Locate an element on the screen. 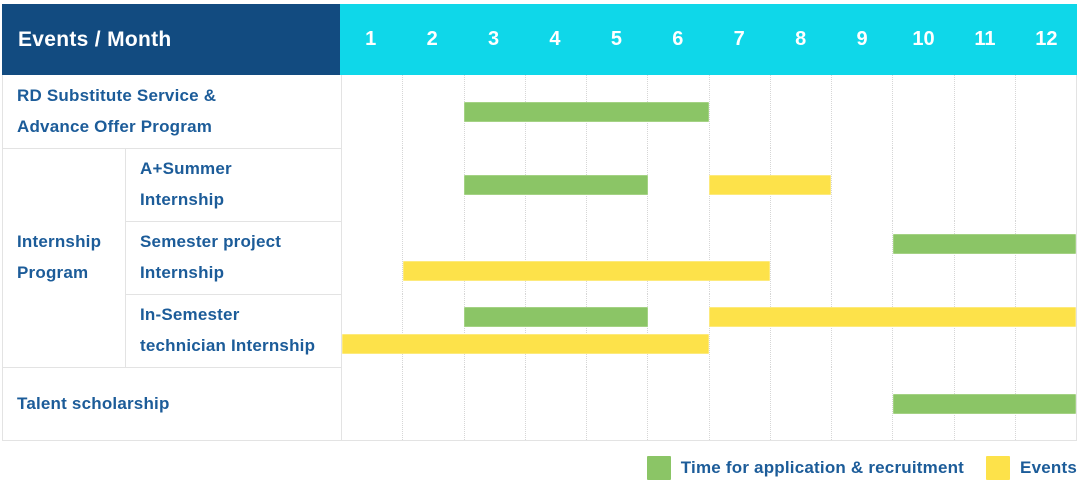 Image resolution: width=1080 pixels, height=494 pixels. month-header-cell: 11 is located at coordinates (985, 39).